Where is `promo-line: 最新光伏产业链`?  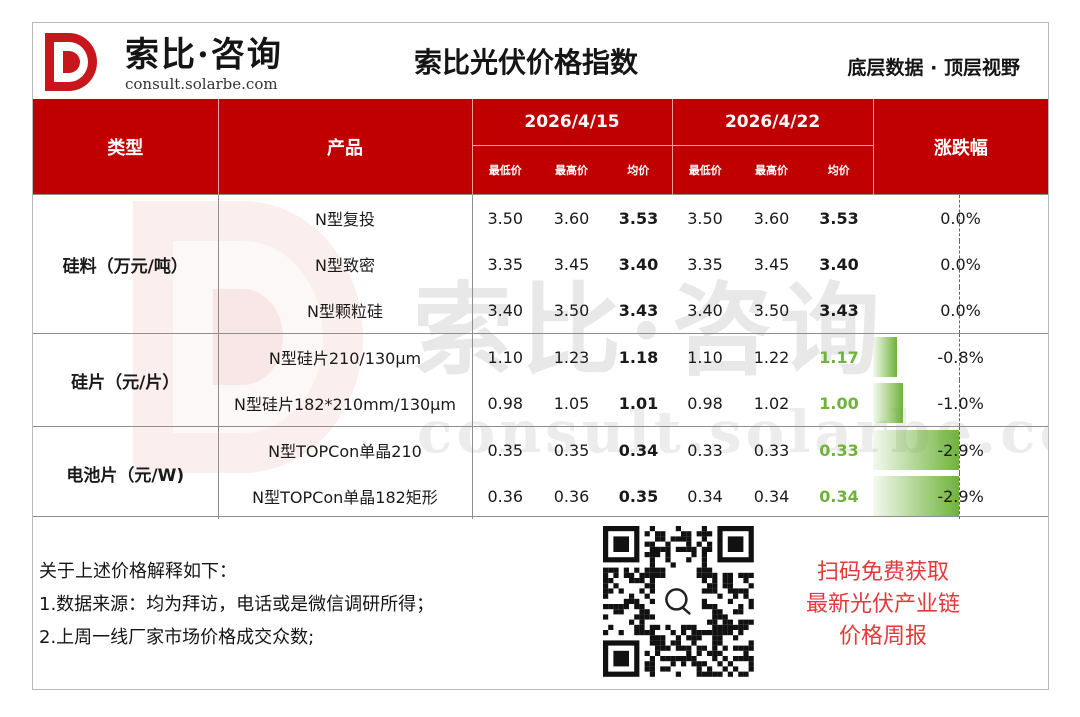 promo-line: 最新光伏产业链 is located at coordinates (882, 604).